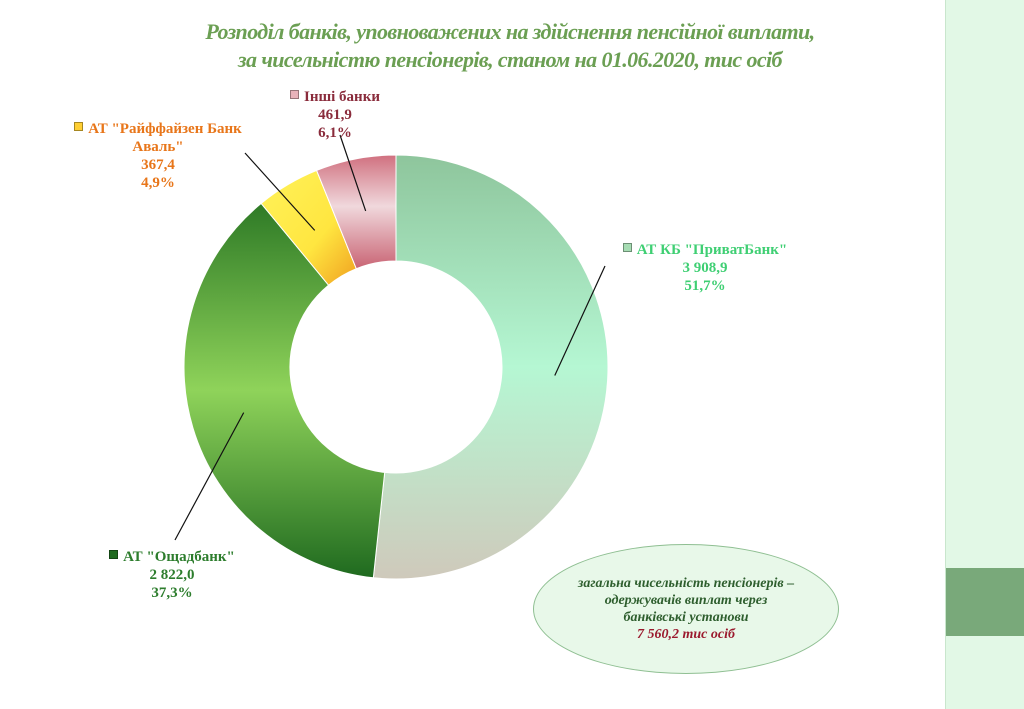 The height and width of the screenshot is (709, 1024). Describe the element at coordinates (209, 476) in the screenshot. I see `leader-line-oschadbank` at that location.